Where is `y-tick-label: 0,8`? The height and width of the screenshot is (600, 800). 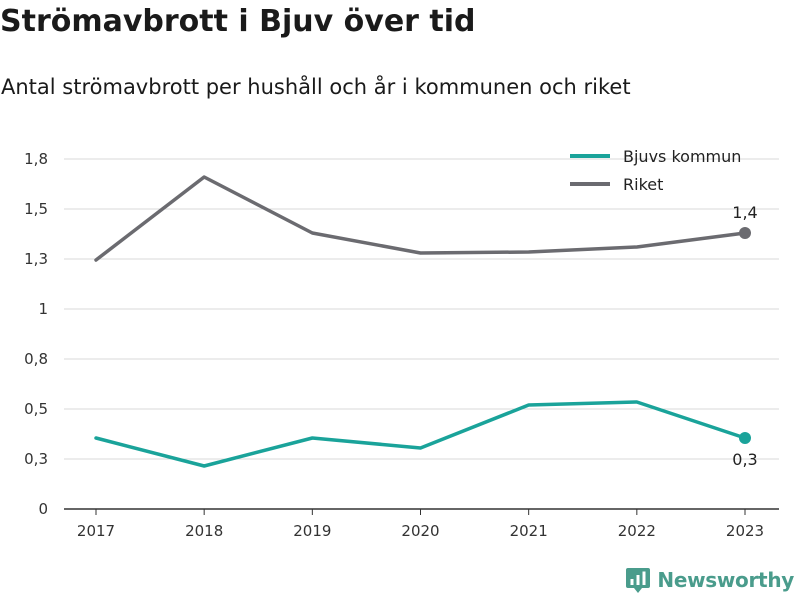
y-tick-label: 0,8 is located at coordinates (36, 359).